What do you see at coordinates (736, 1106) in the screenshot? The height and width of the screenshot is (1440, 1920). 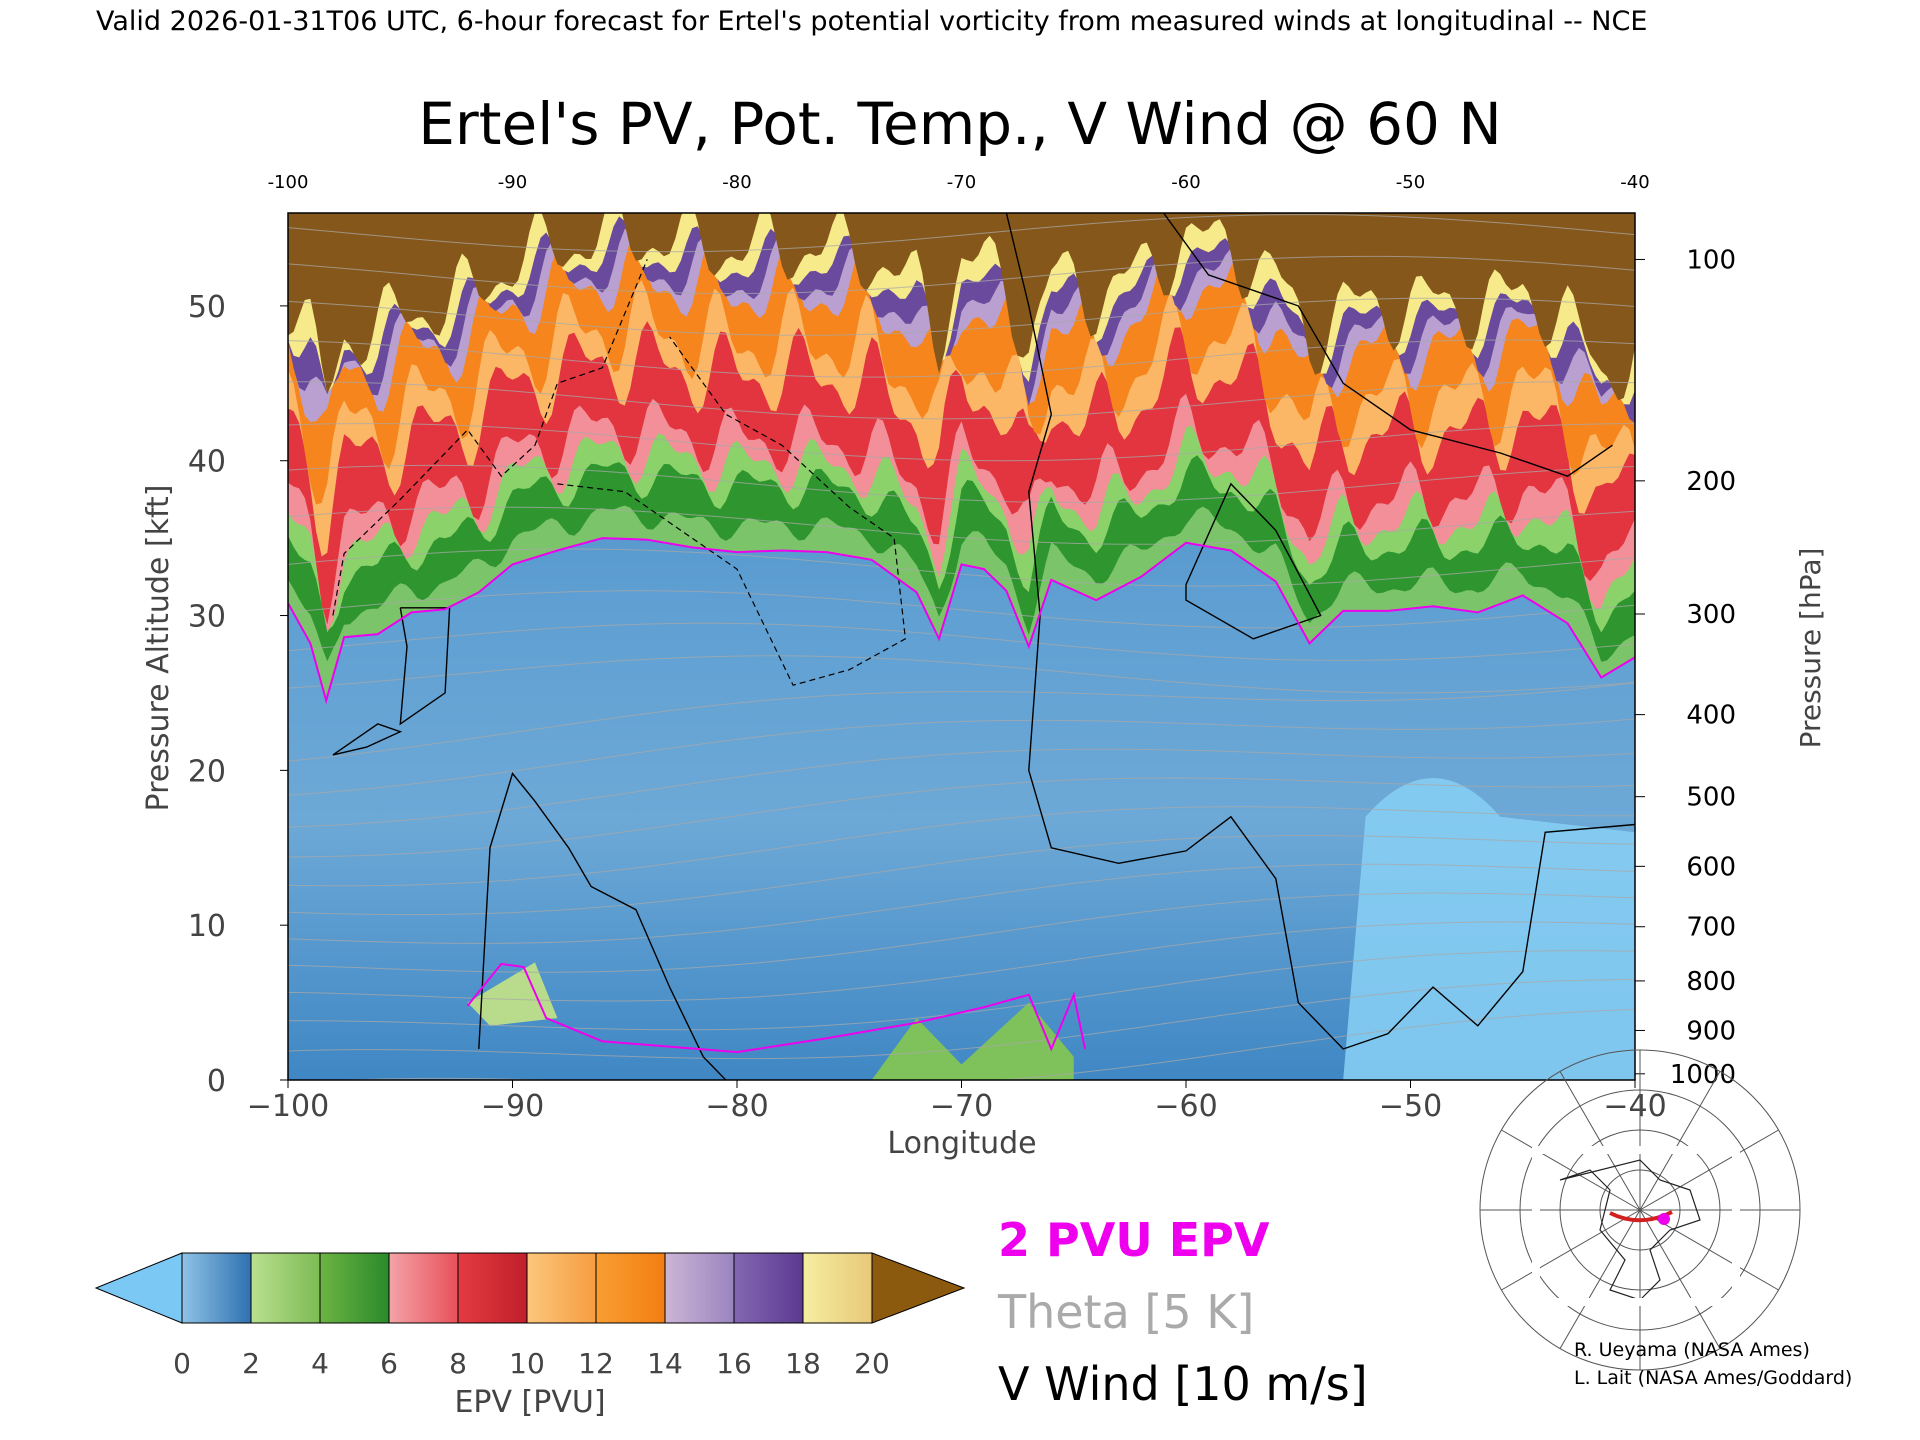 I see `x-tick-label: −80` at bounding box center [736, 1106].